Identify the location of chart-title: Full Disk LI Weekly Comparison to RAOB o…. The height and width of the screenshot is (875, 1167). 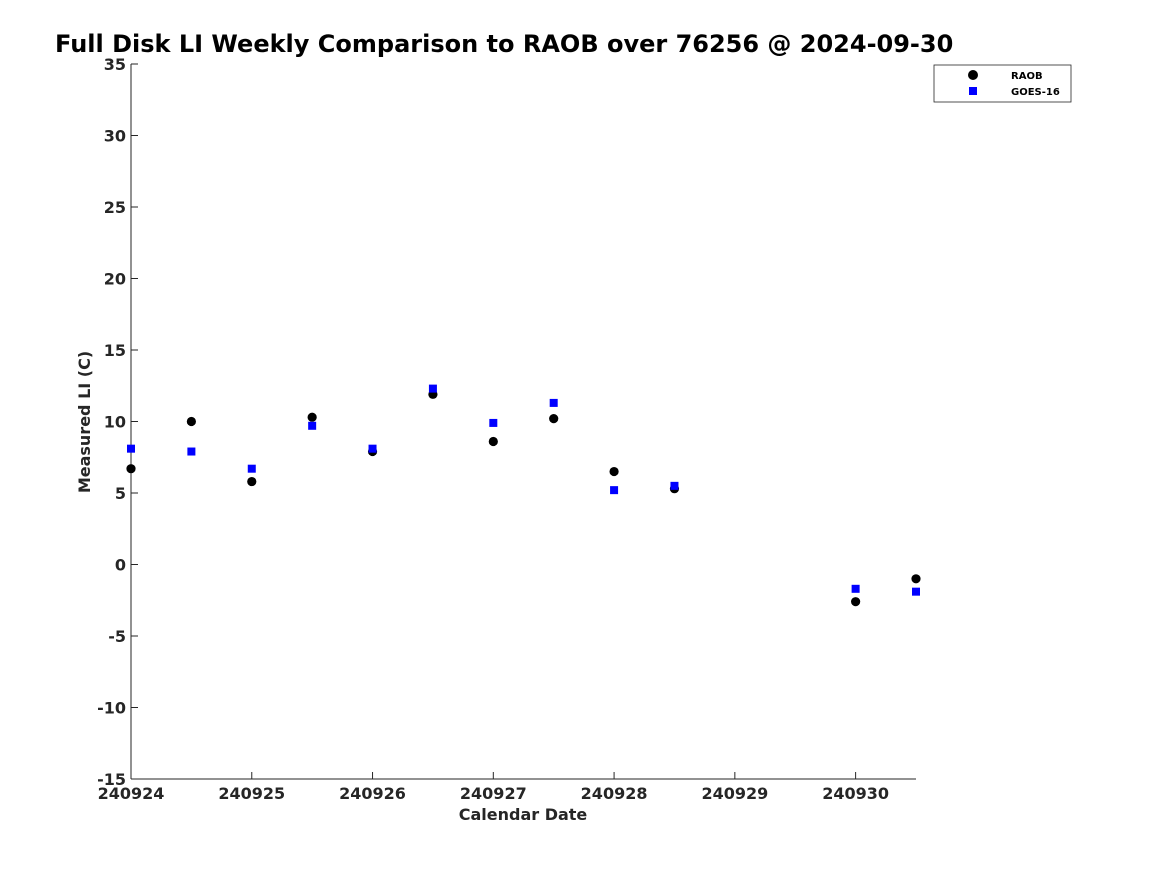
(504, 44).